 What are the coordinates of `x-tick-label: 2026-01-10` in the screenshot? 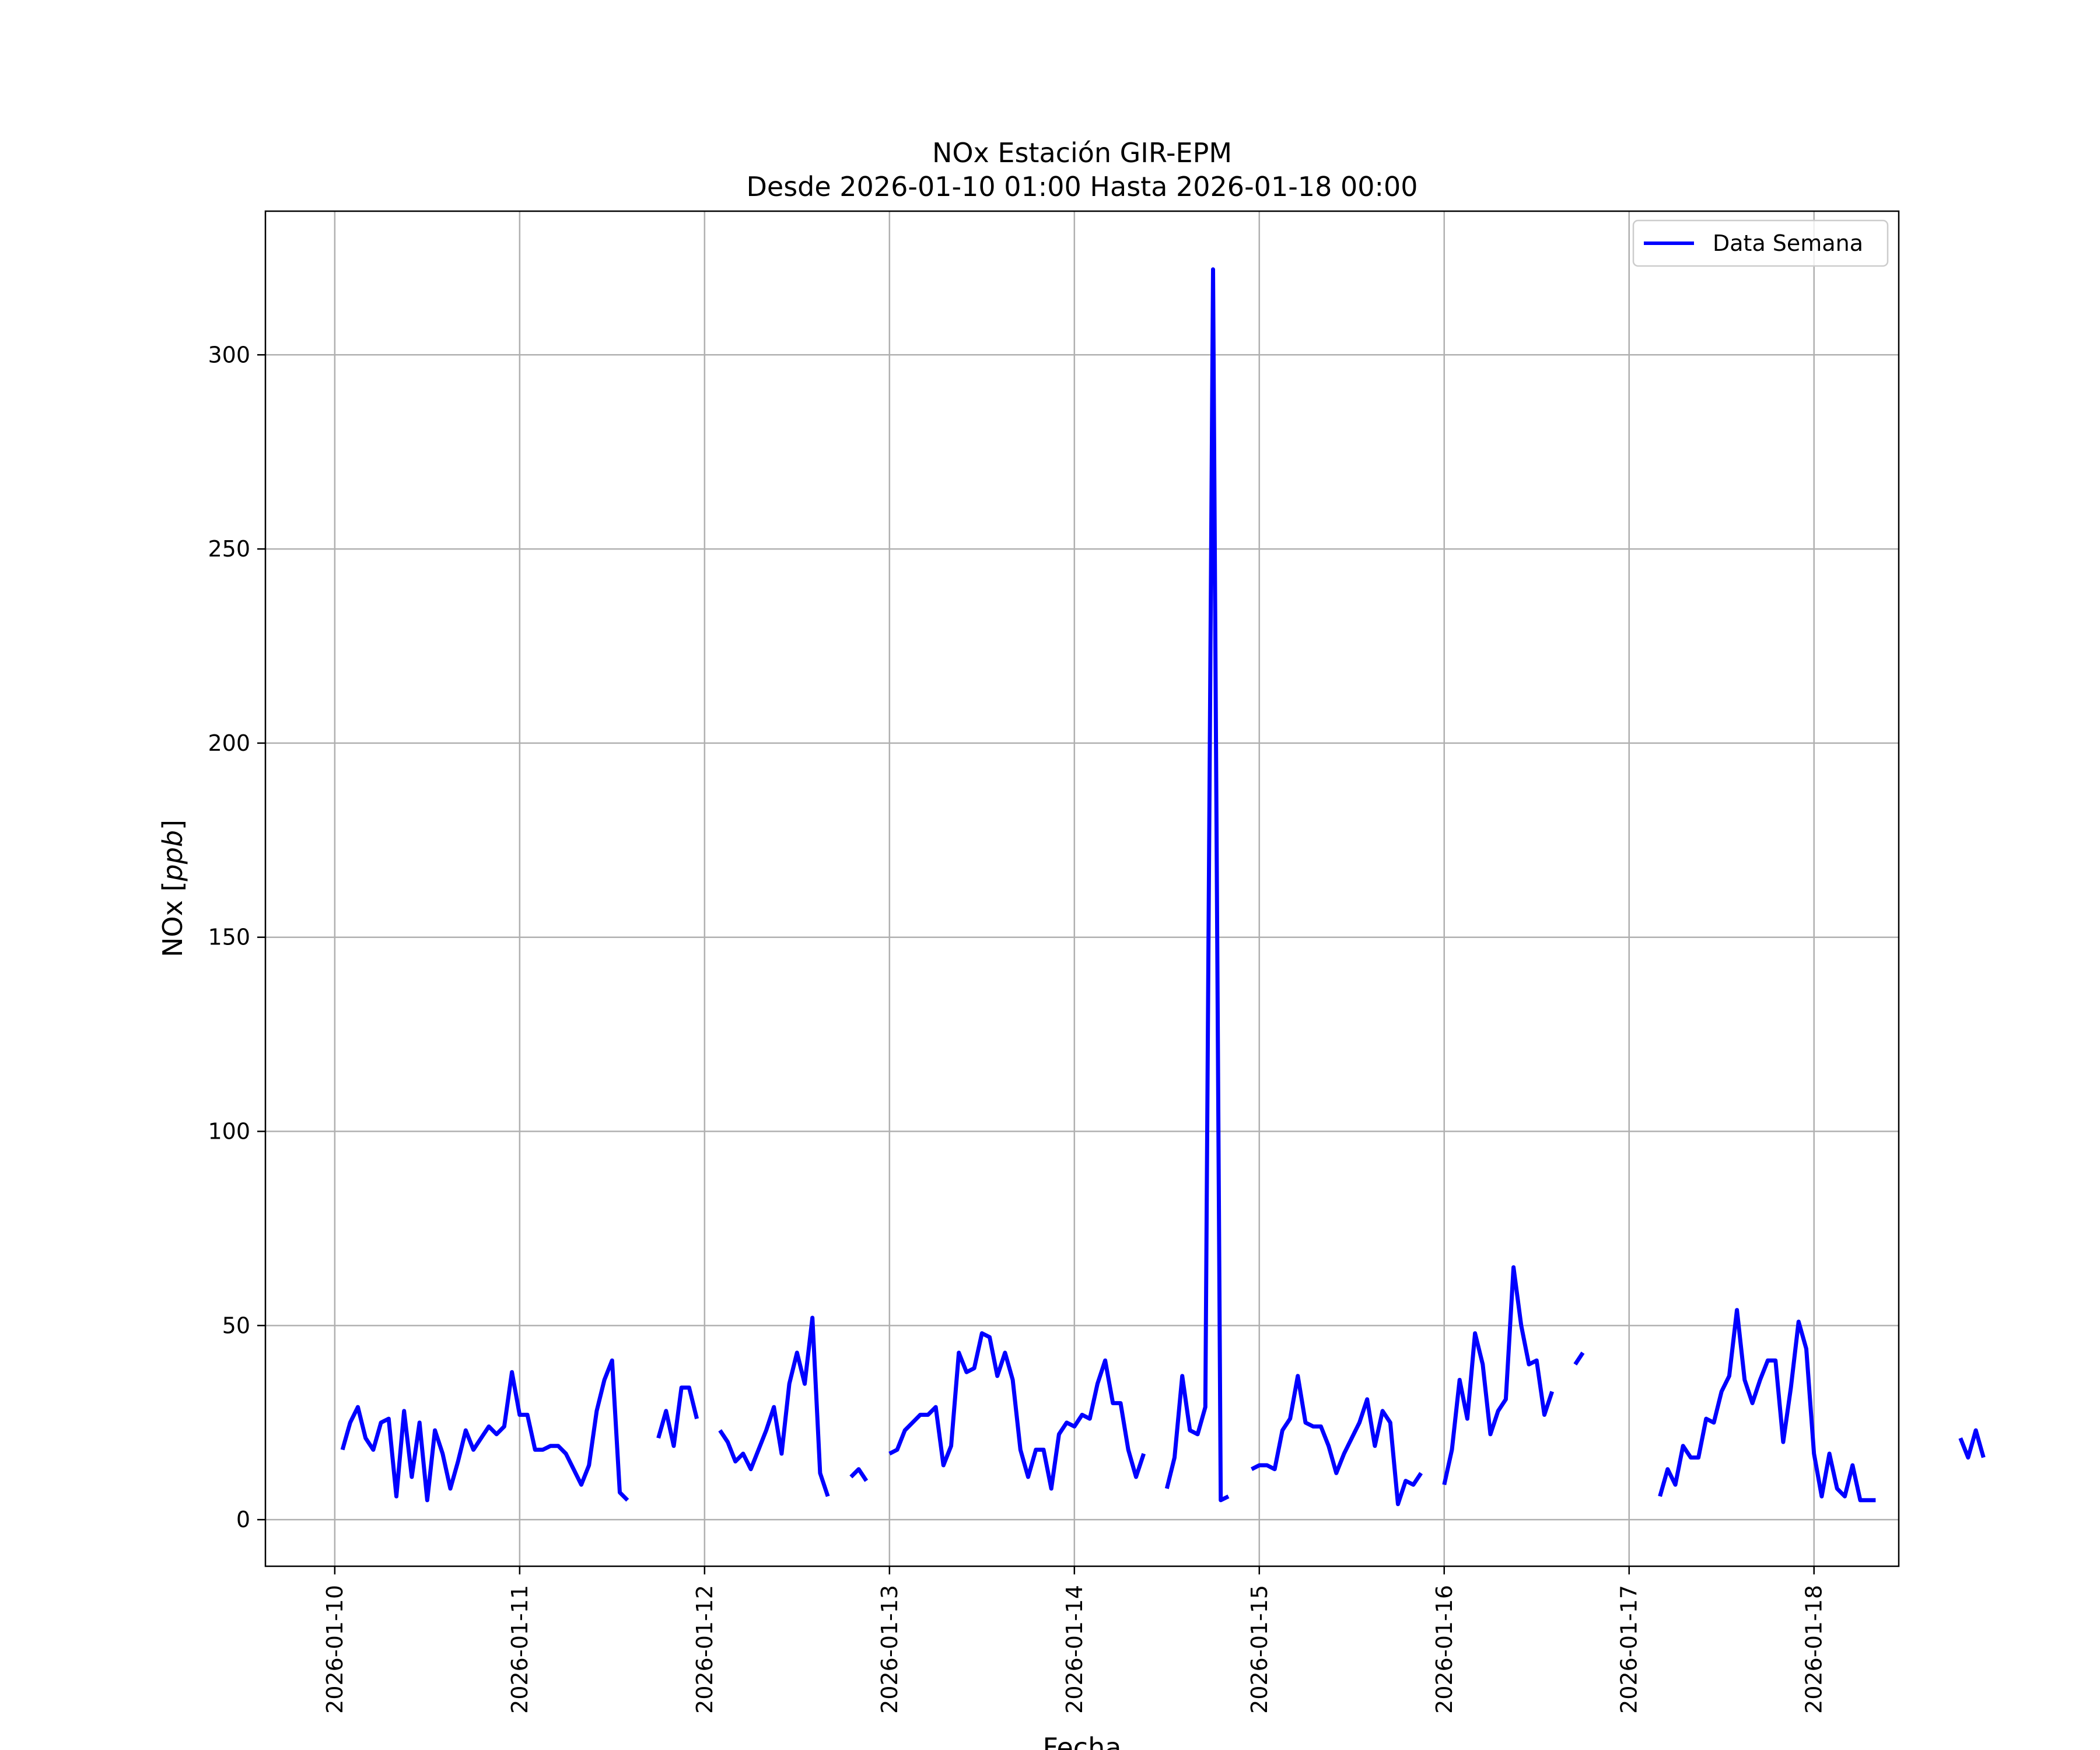 It's located at (335, 1650).